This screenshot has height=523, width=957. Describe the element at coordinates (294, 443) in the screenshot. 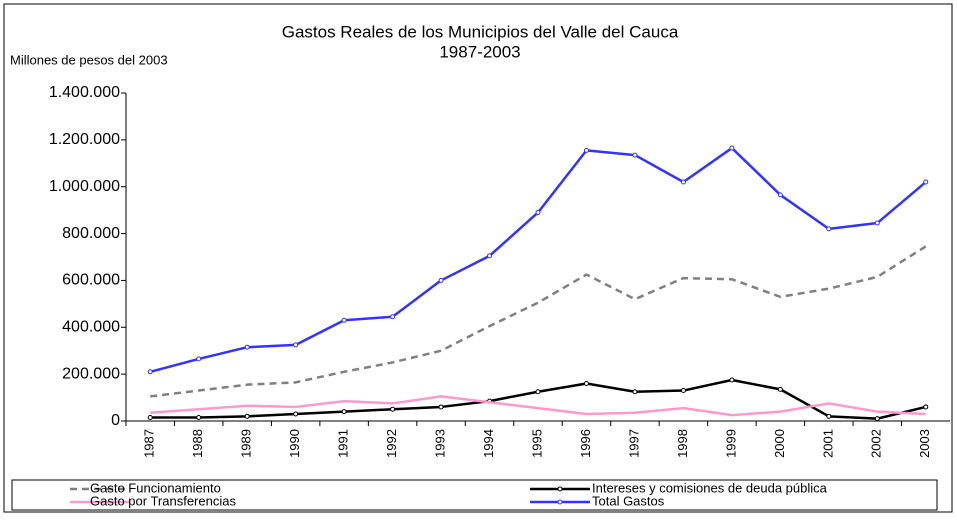

I see `x-tick-label: 1990` at that location.